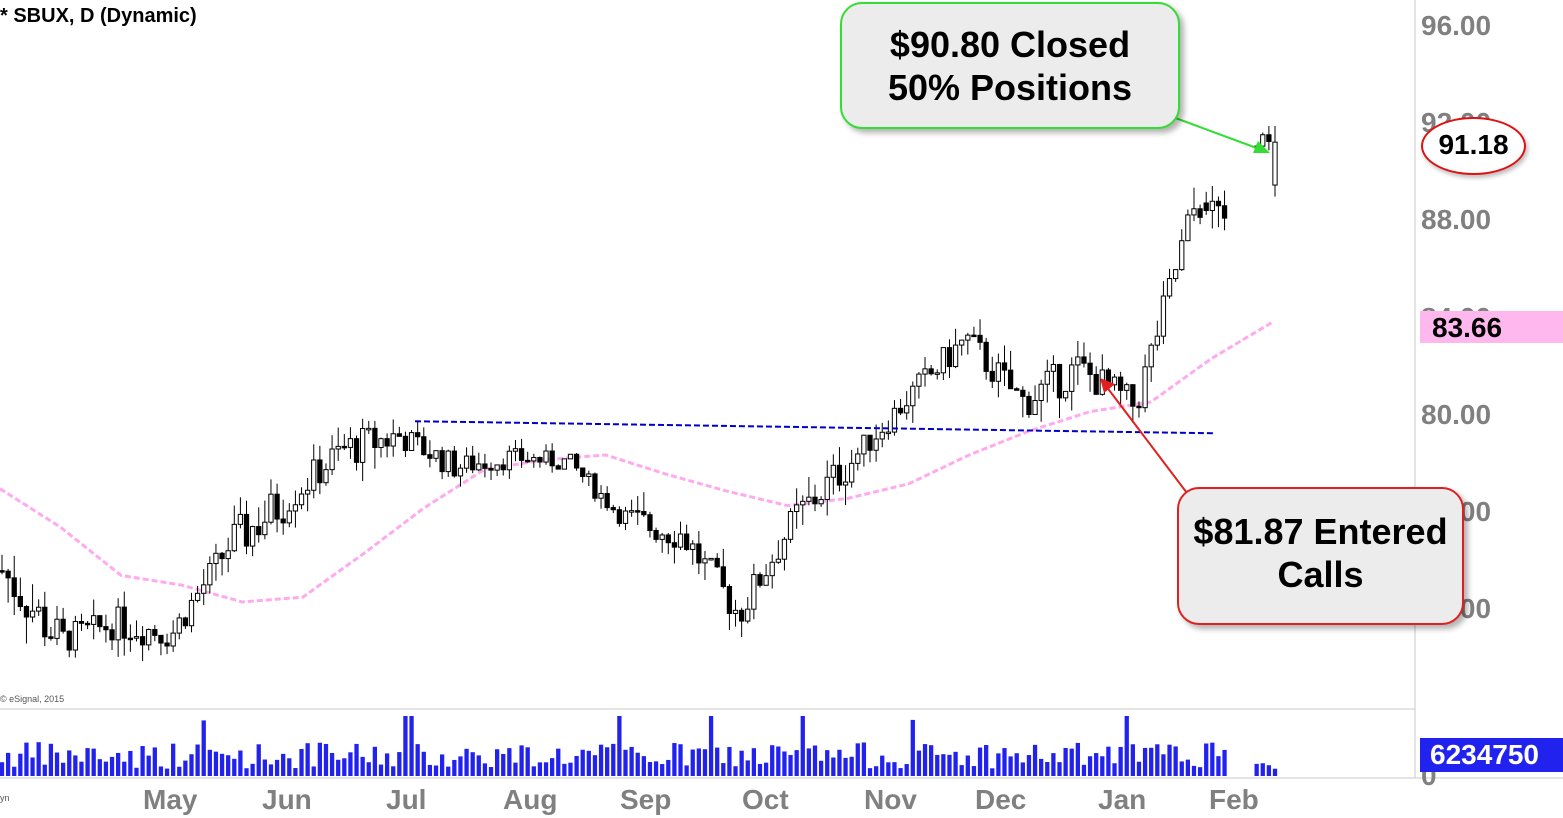  Describe the element at coordinates (1001, 799) in the screenshot. I see `x-tick-label: Dec` at that location.